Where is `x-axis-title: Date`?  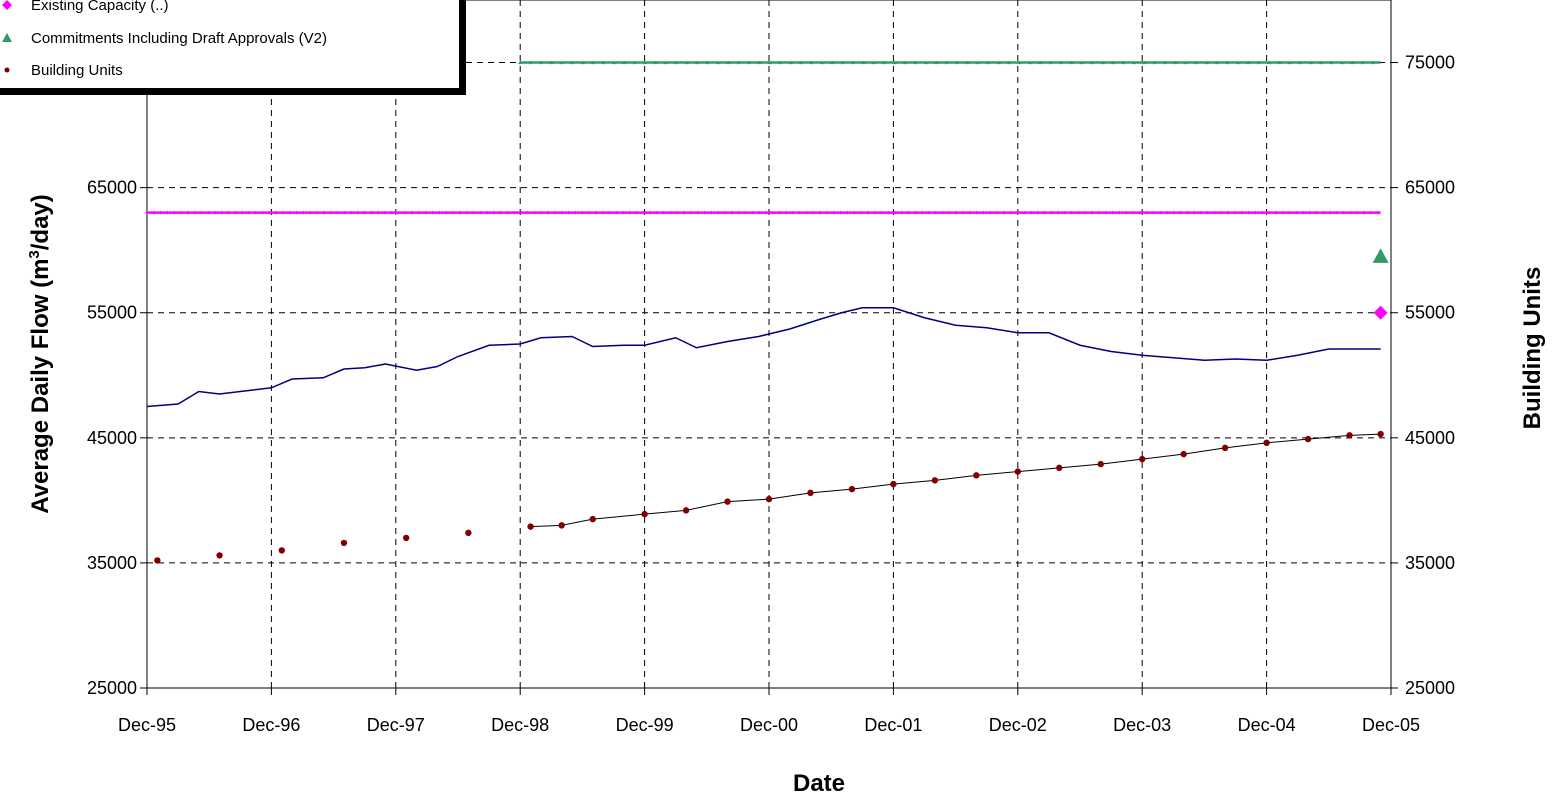
x-axis-title: Date is located at coordinates (819, 783).